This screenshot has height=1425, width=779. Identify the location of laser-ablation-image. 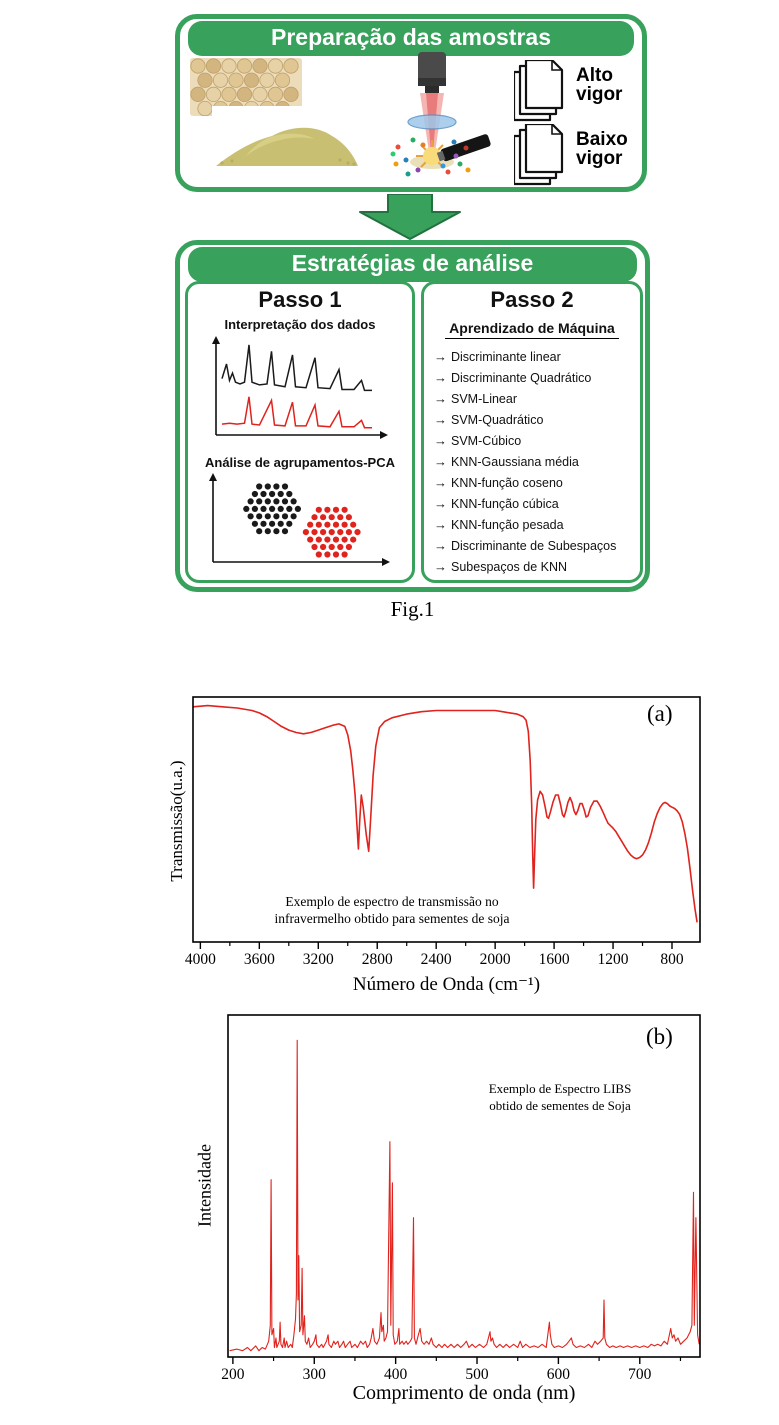
(440, 114).